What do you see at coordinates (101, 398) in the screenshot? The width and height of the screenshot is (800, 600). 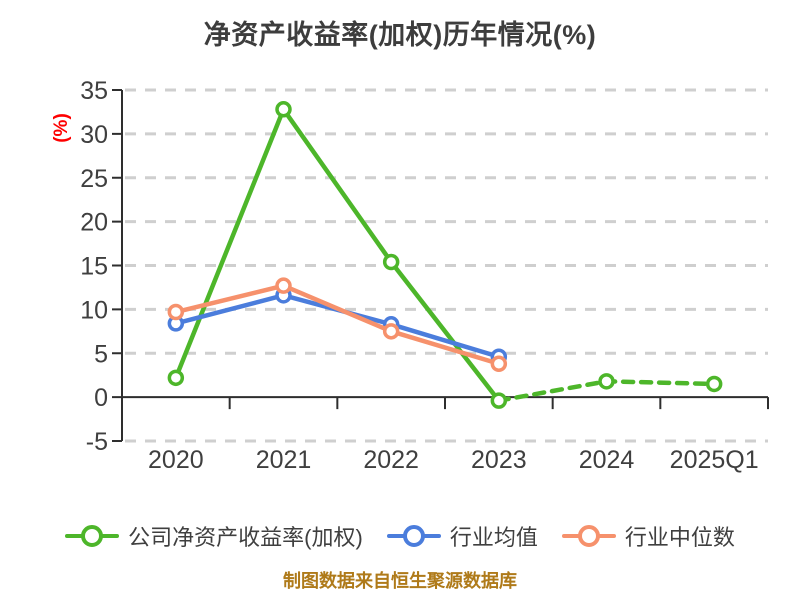 I see `y-axis-tick-label: 0` at bounding box center [101, 398].